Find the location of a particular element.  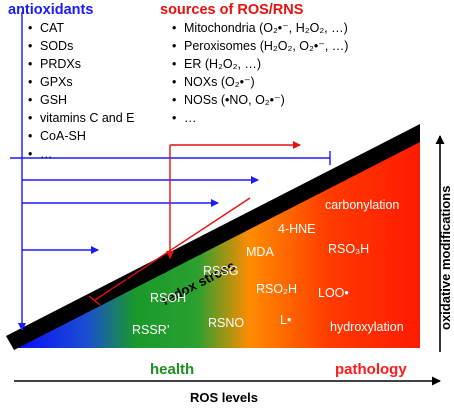

x-axis-label: ROS levels is located at coordinates (224, 397).